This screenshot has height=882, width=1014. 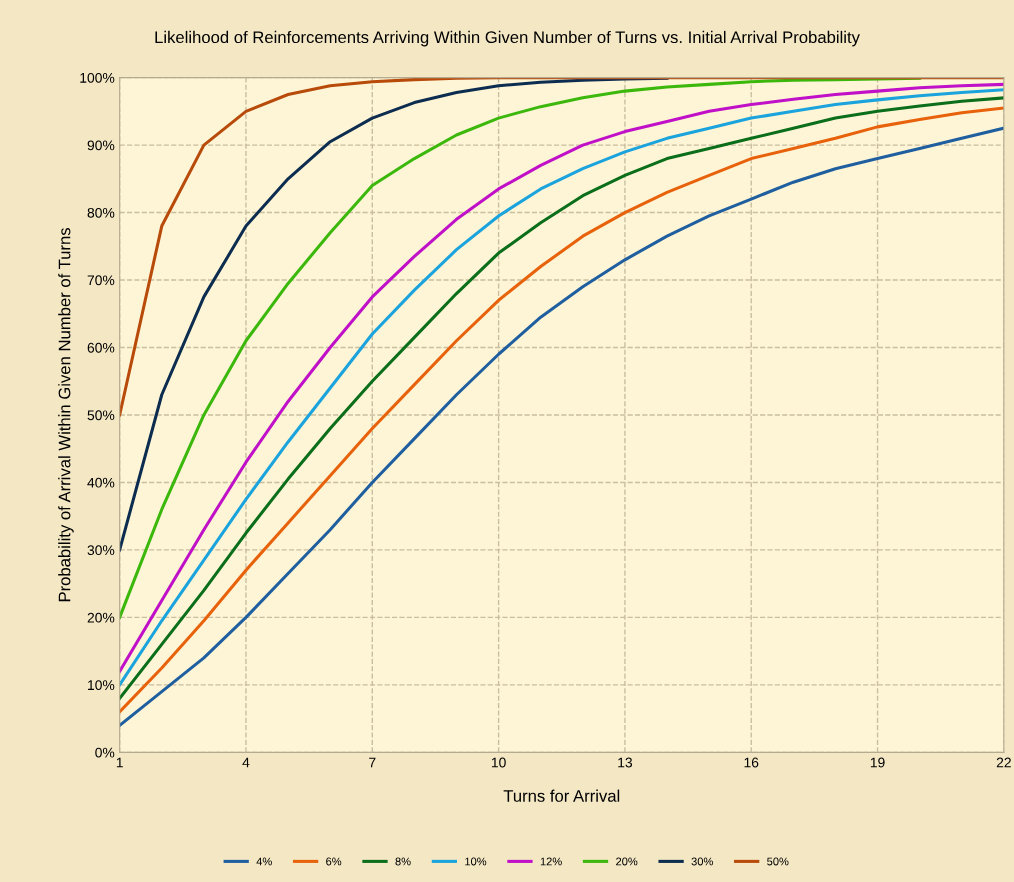 What do you see at coordinates (561, 795) in the screenshot?
I see `x-axis-title: Turns for Arrival` at bounding box center [561, 795].